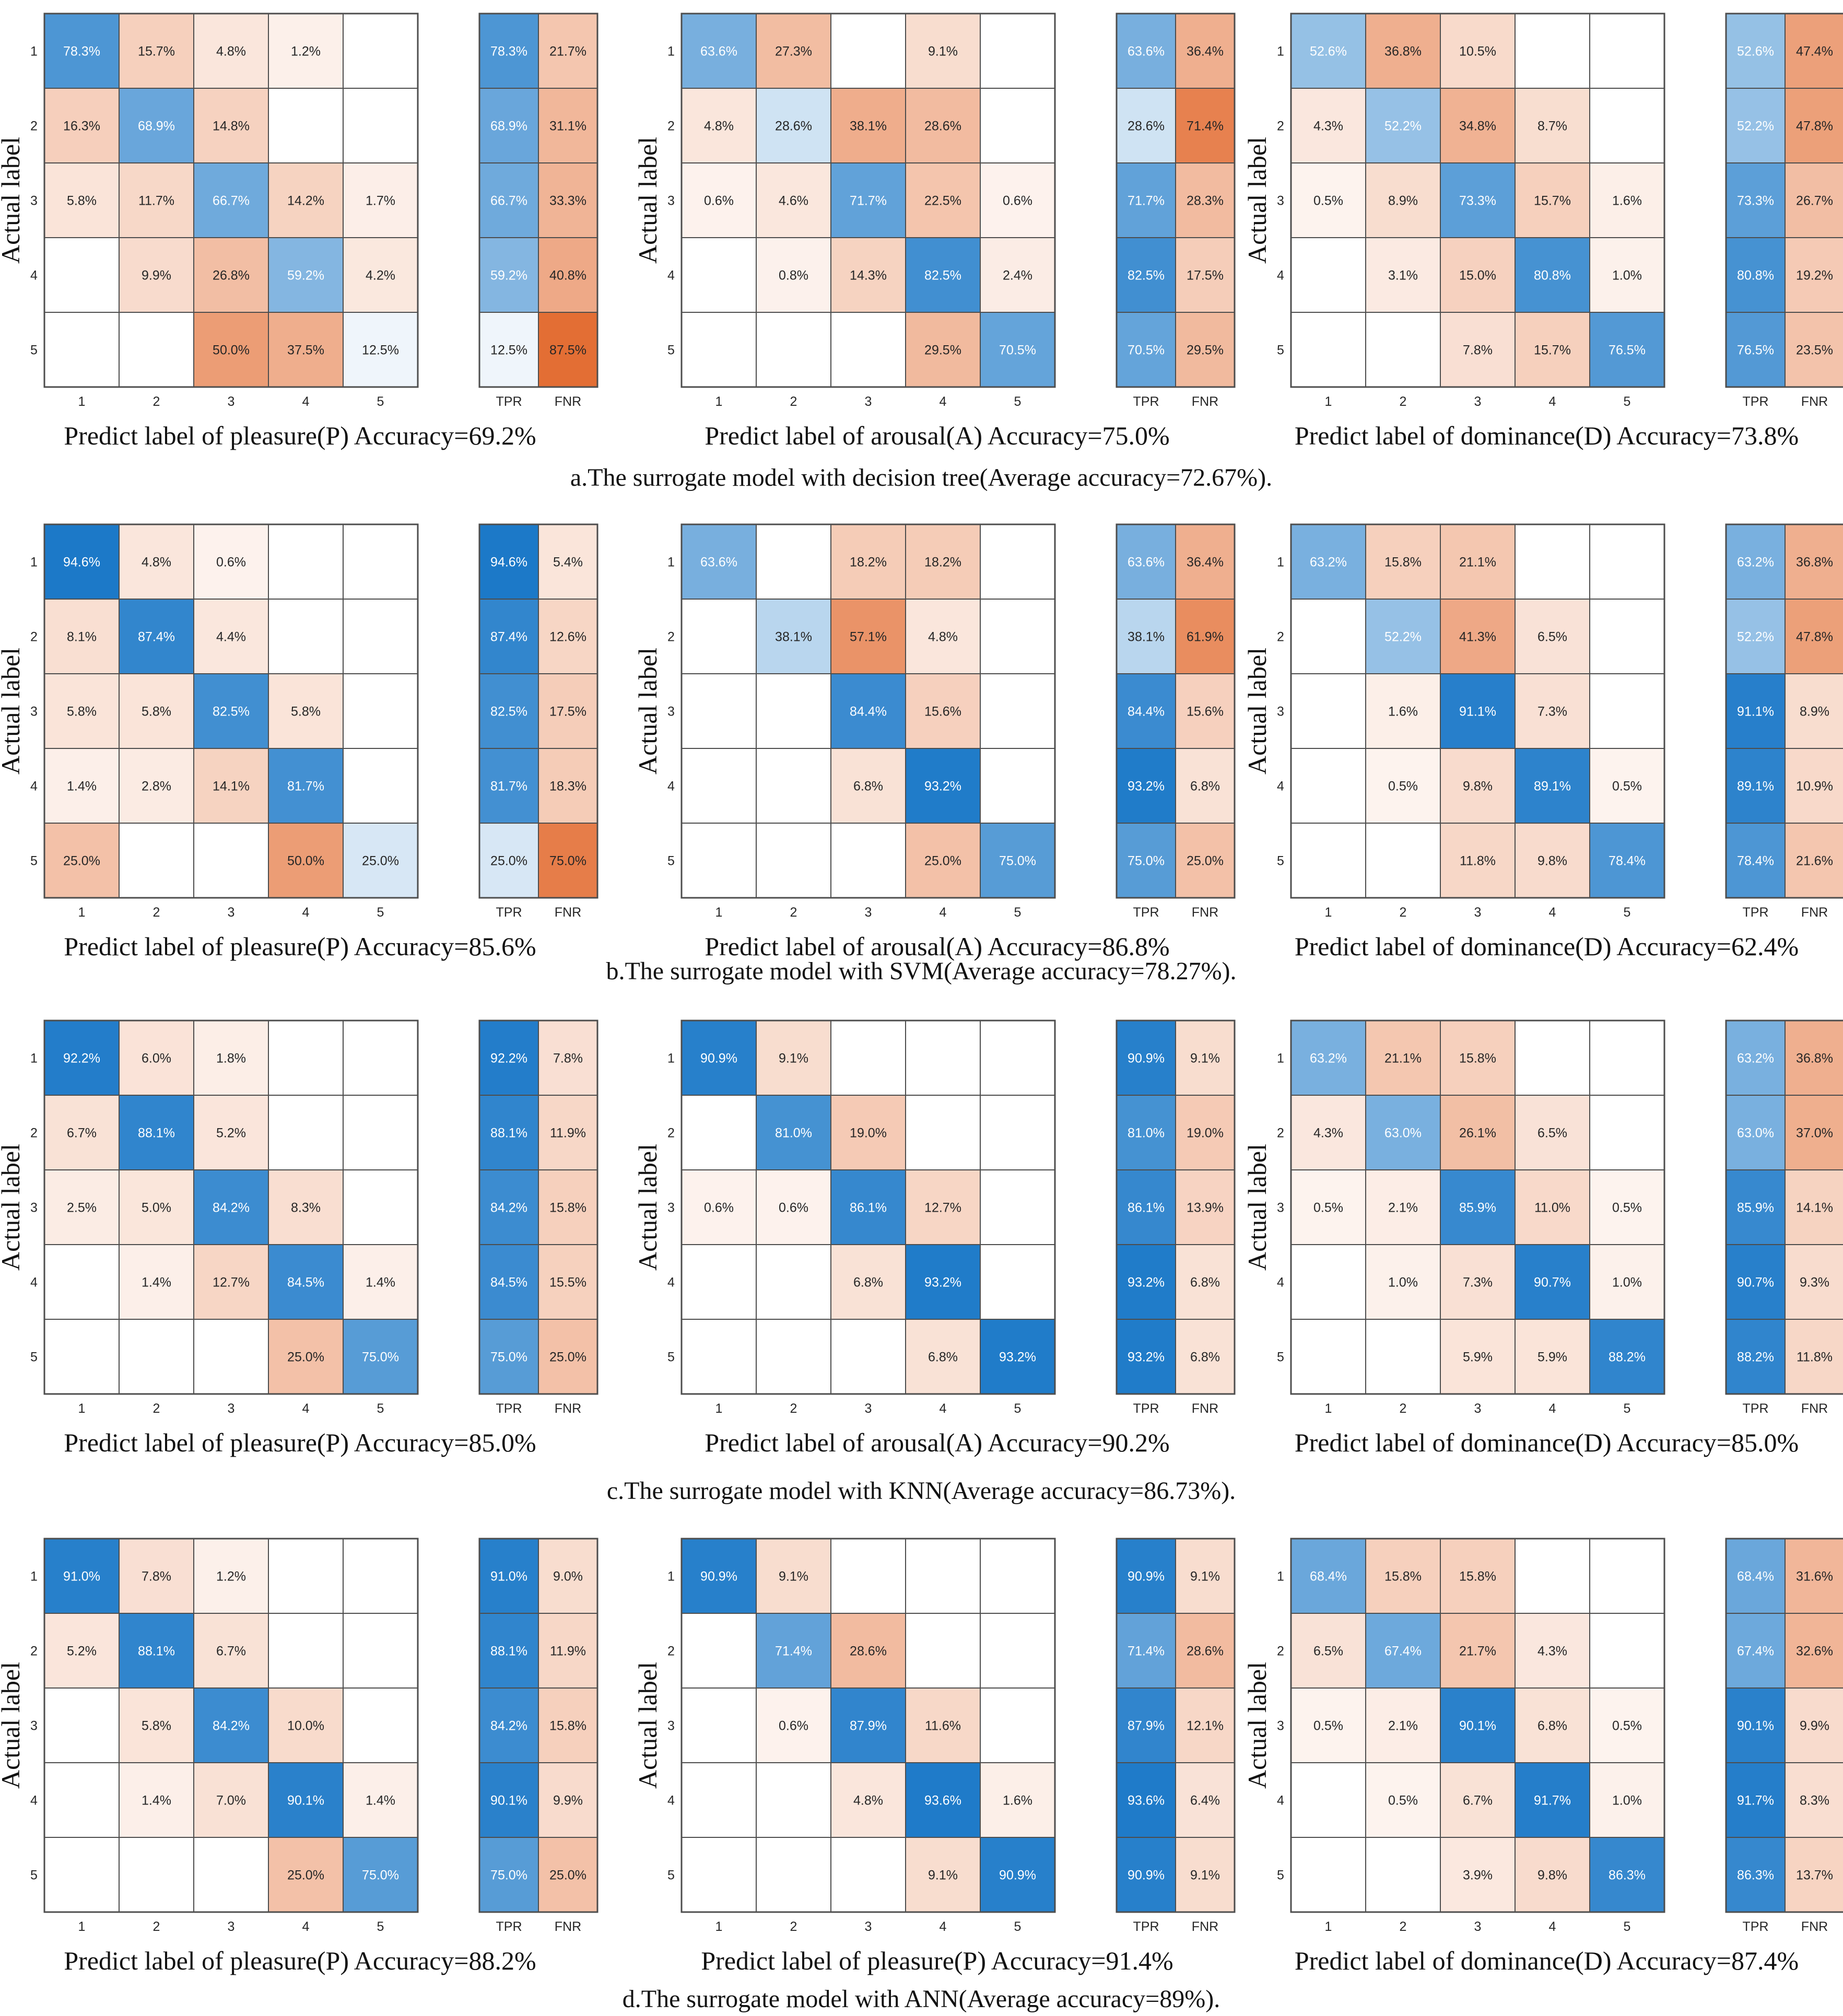 The height and width of the screenshot is (2016, 1843). Describe the element at coordinates (306, 787) in the screenshot. I see `matrix-cell-label: 81.7%` at that location.